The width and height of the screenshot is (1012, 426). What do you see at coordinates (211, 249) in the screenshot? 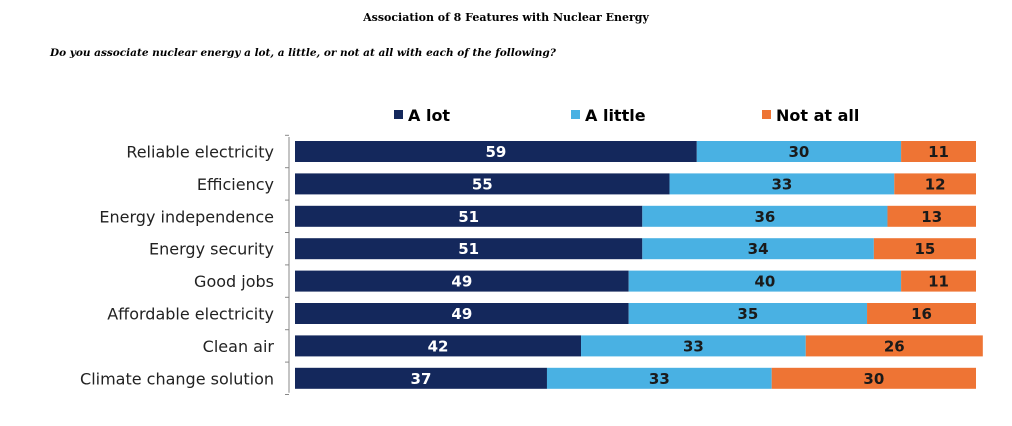
I see `category-label: Energy security` at bounding box center [211, 249].